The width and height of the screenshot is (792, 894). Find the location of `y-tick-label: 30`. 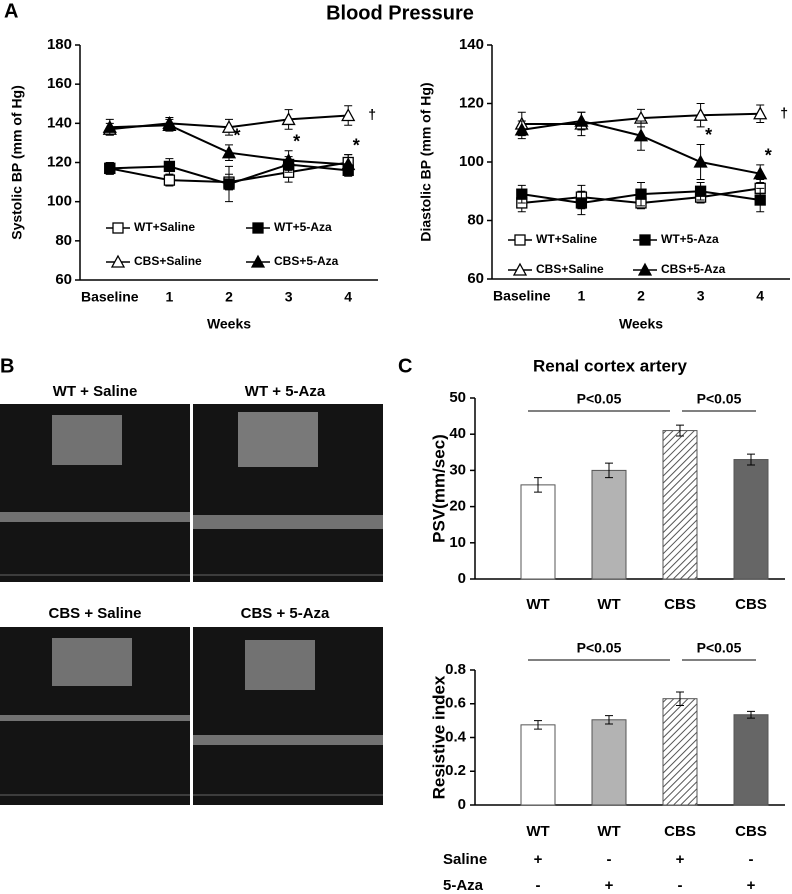

y-tick-label: 30 is located at coordinates (457, 469).